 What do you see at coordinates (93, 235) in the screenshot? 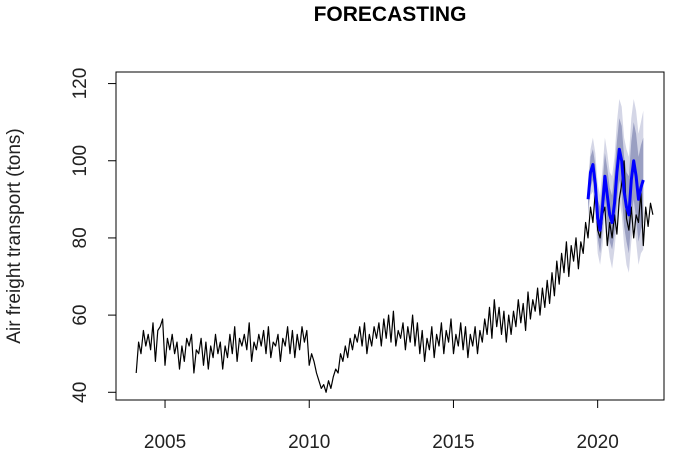
I see `y-axis: 40 60 80 100 120` at bounding box center [93, 235].